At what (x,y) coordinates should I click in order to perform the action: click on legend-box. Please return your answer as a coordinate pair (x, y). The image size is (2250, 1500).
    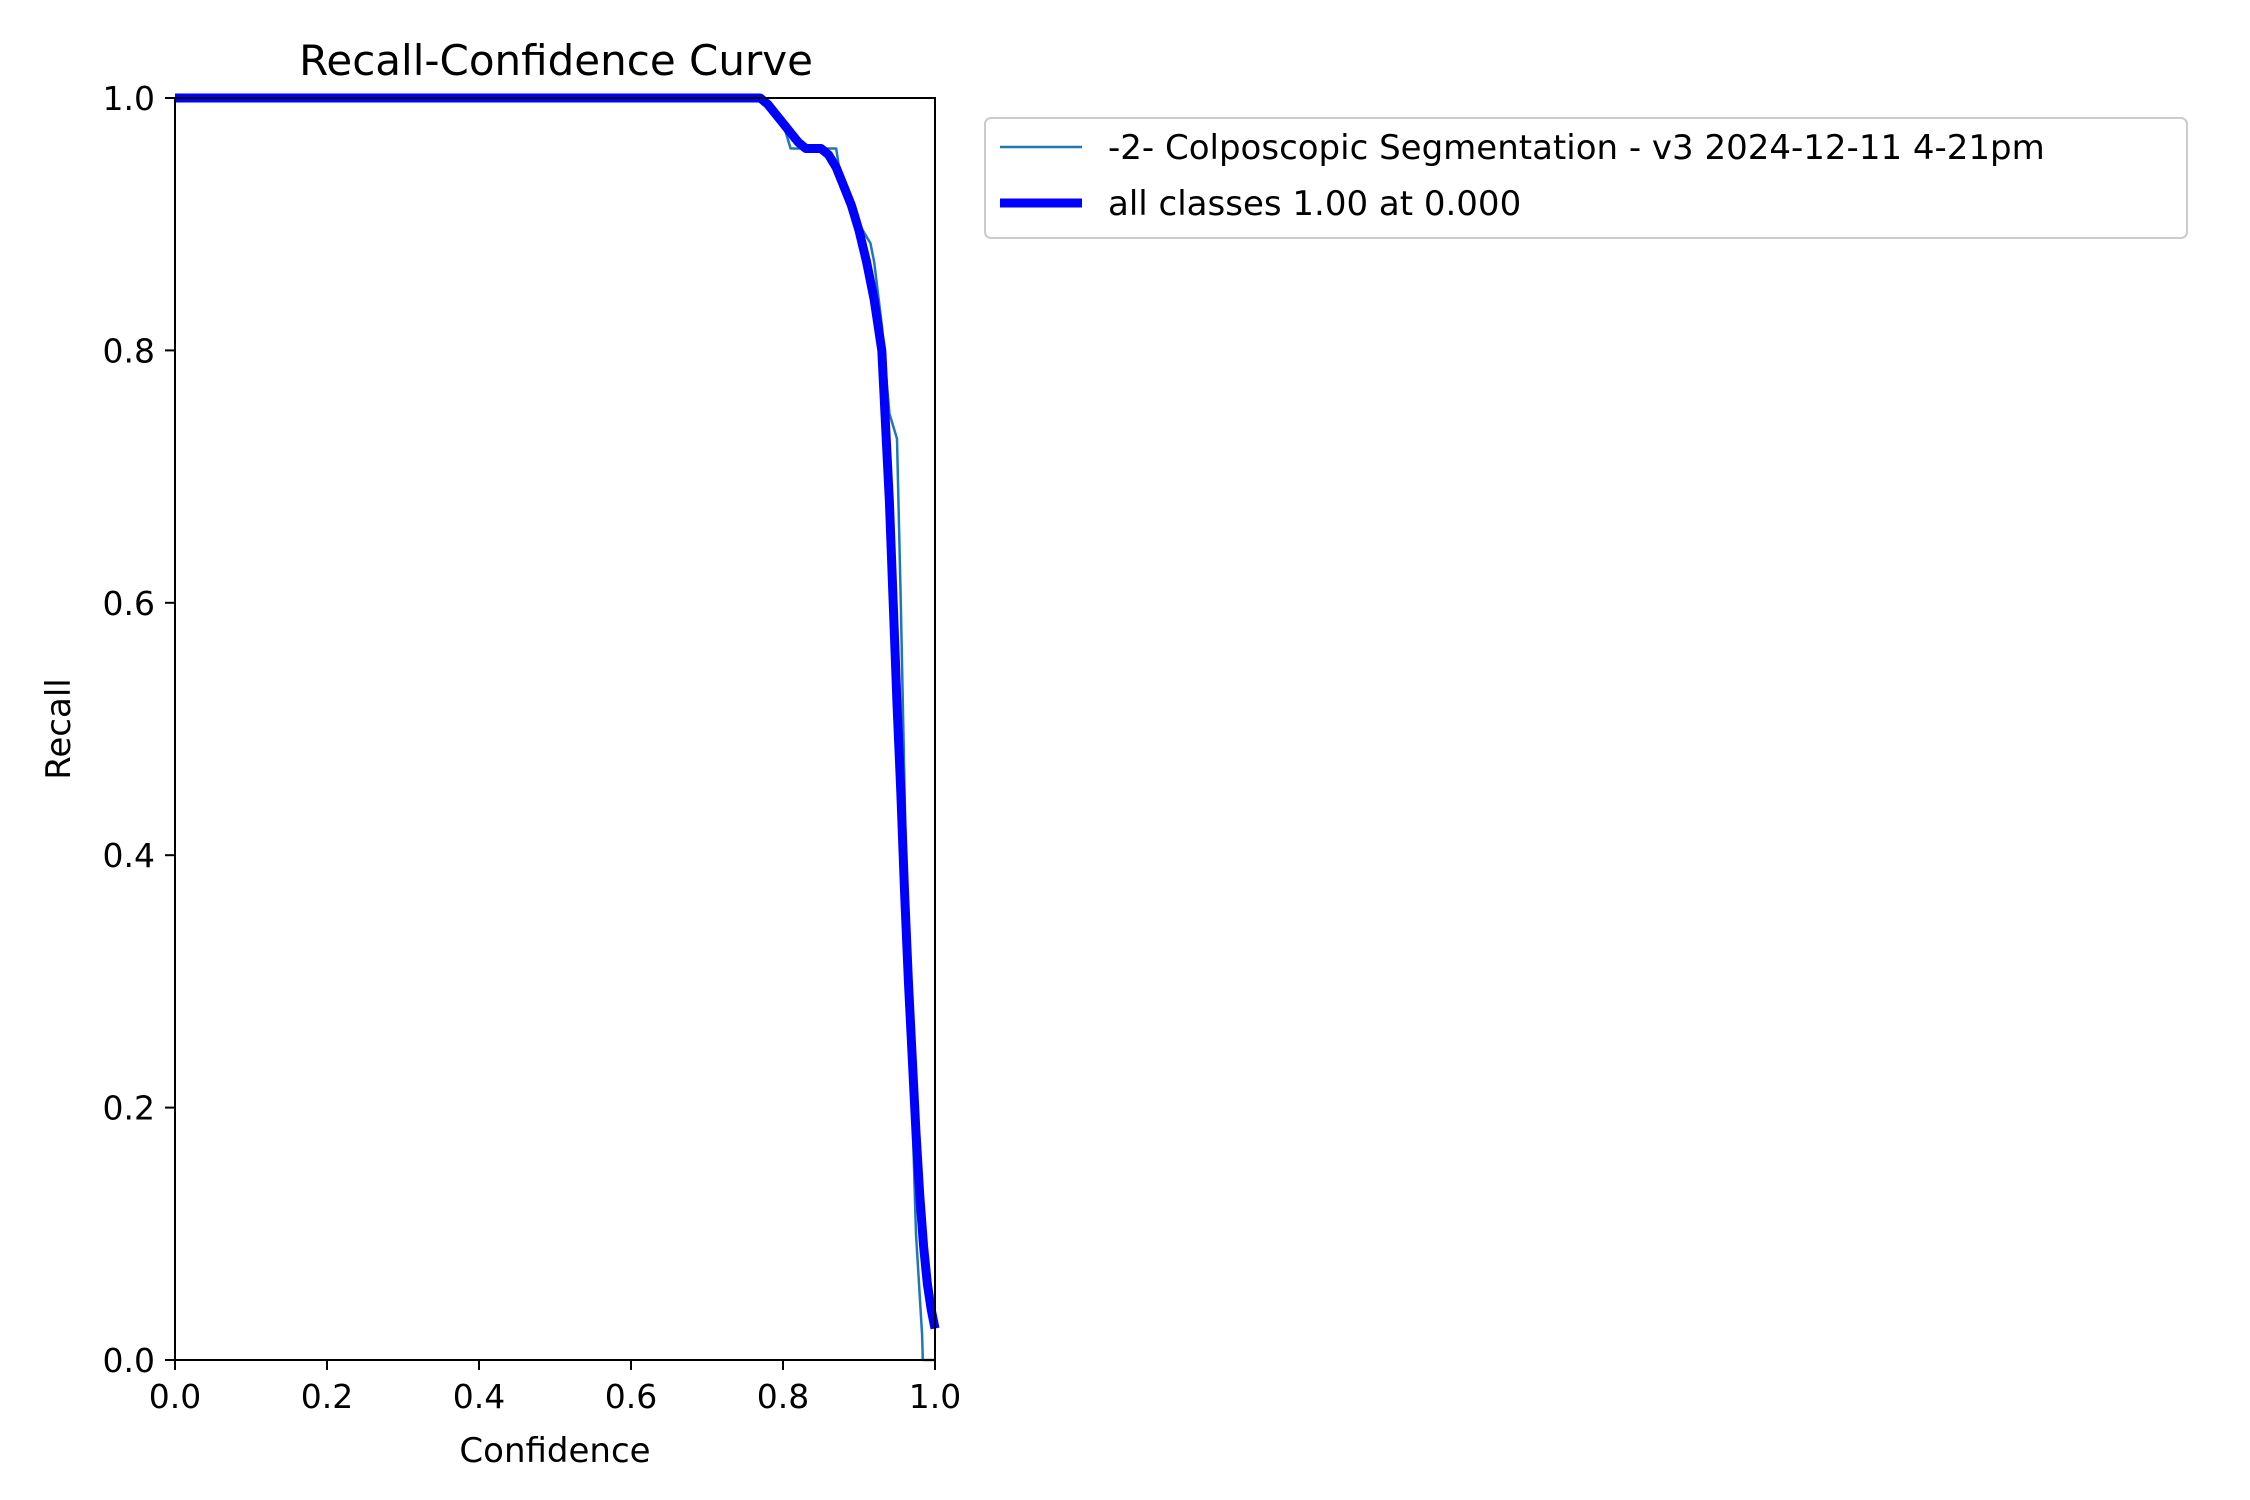
    Looking at the image, I should click on (1586, 178).